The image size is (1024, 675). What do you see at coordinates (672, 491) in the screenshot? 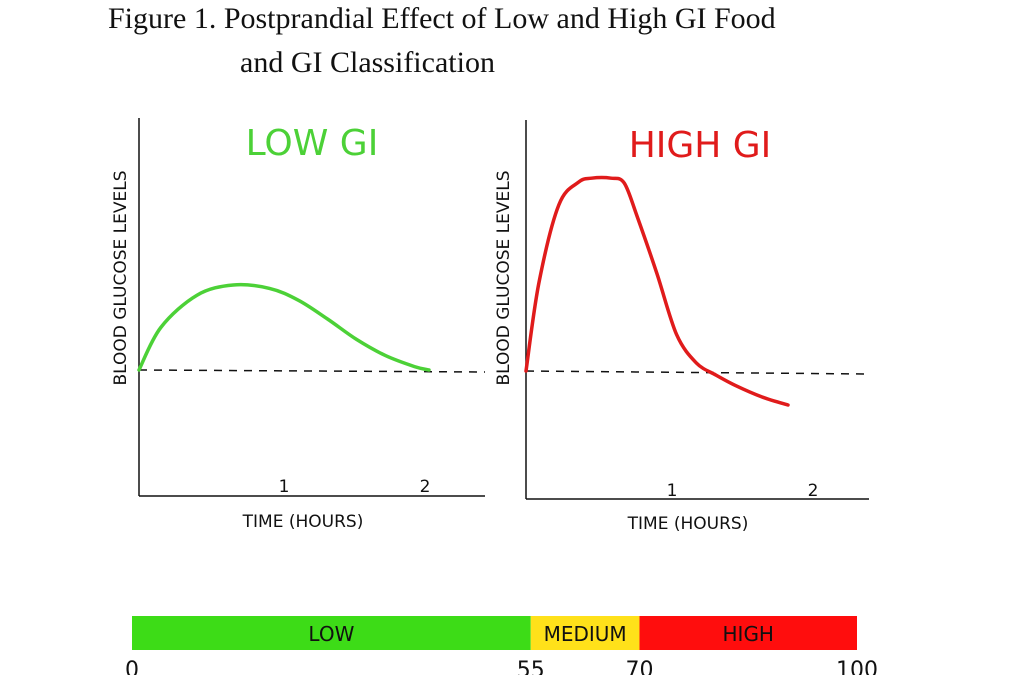
I see `high-gi-xtick-1: 1` at bounding box center [672, 491].